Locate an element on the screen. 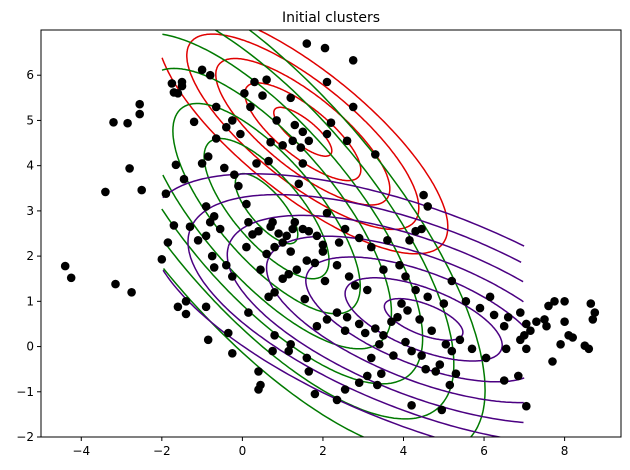 The image size is (630, 470). x-tick-label: 6 is located at coordinates (484, 451).